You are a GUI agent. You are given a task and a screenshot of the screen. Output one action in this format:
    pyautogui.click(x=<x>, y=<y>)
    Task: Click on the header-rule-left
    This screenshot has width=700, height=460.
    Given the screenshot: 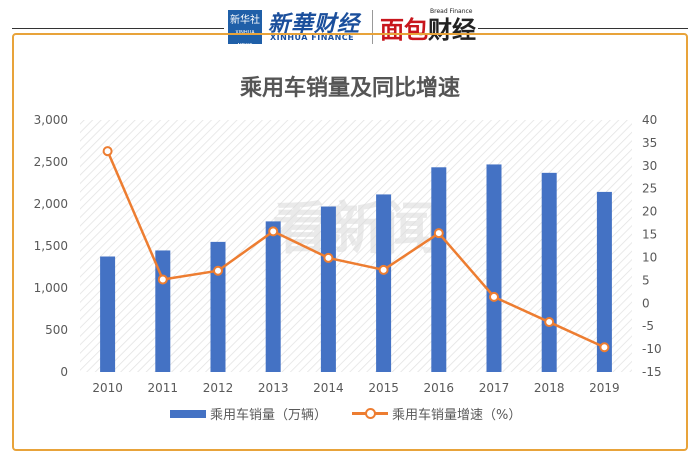 What is the action you would take?
    pyautogui.click(x=118, y=28)
    